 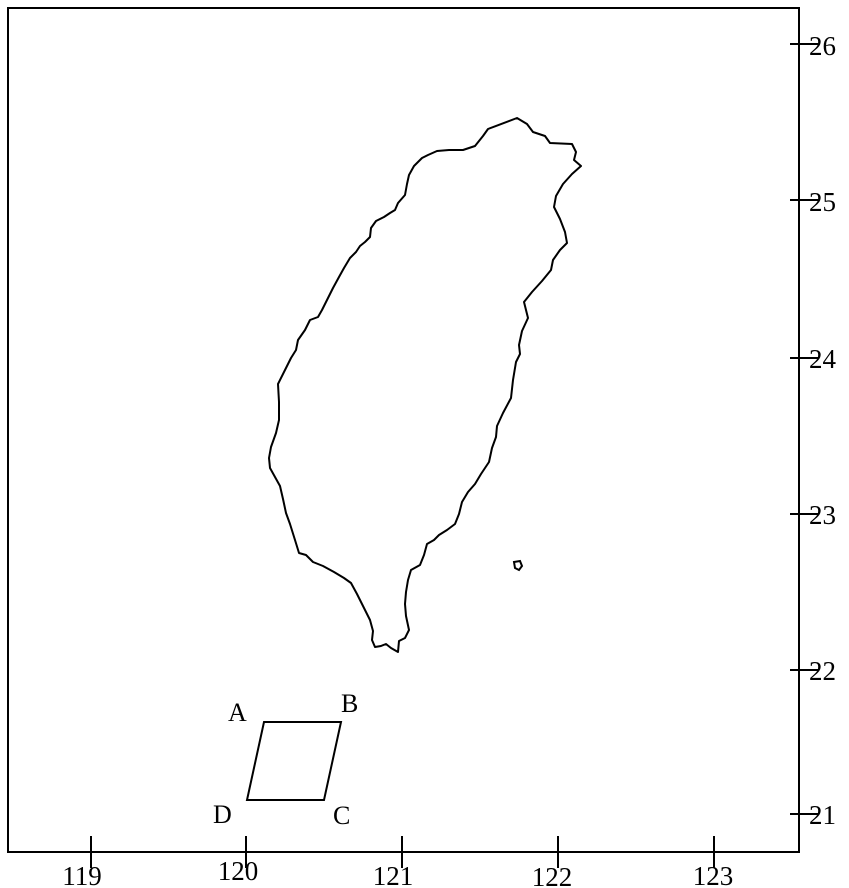 I want to click on lat-label-24: 24, so click(x=823, y=359).